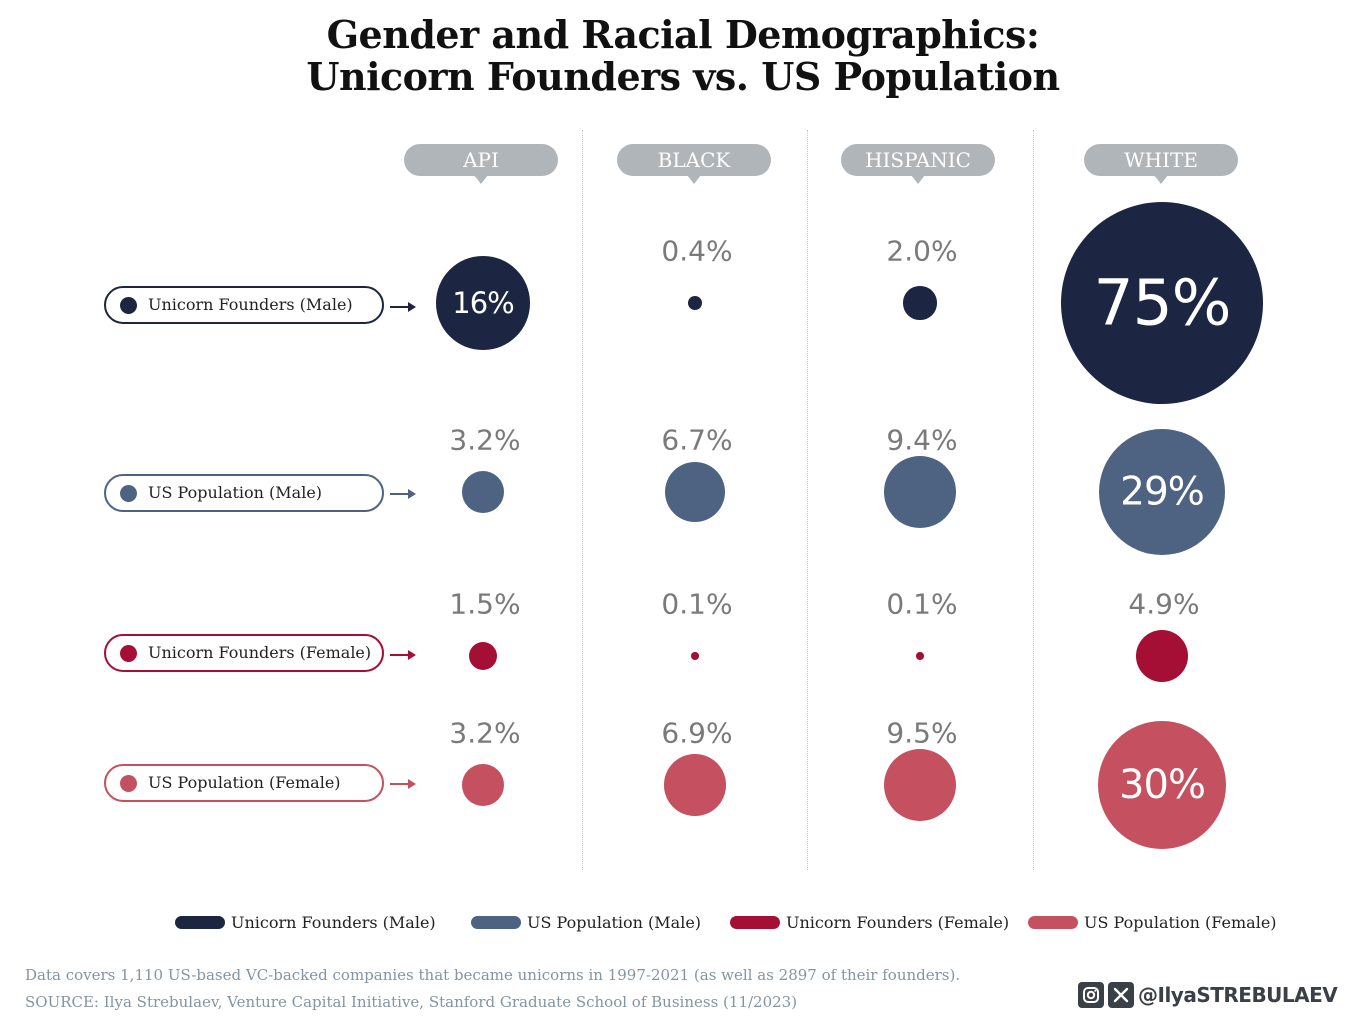  I want to click on row-label-text: US Population (Female), so click(244, 782).